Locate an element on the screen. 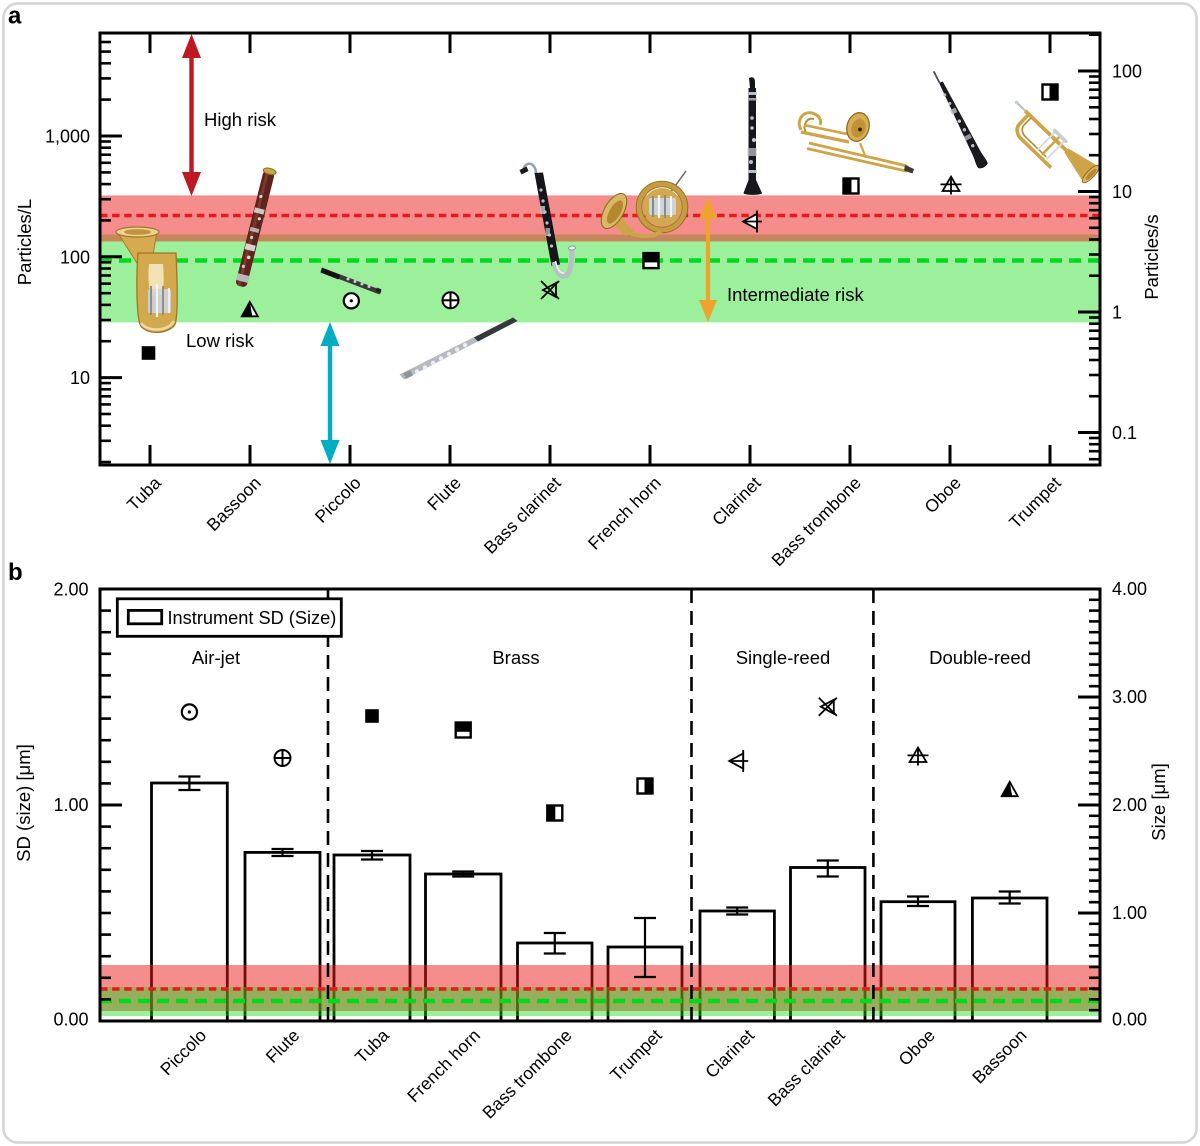 The height and width of the screenshot is (1146, 1200). svg-text: Double-reed is located at coordinates (980, 657).